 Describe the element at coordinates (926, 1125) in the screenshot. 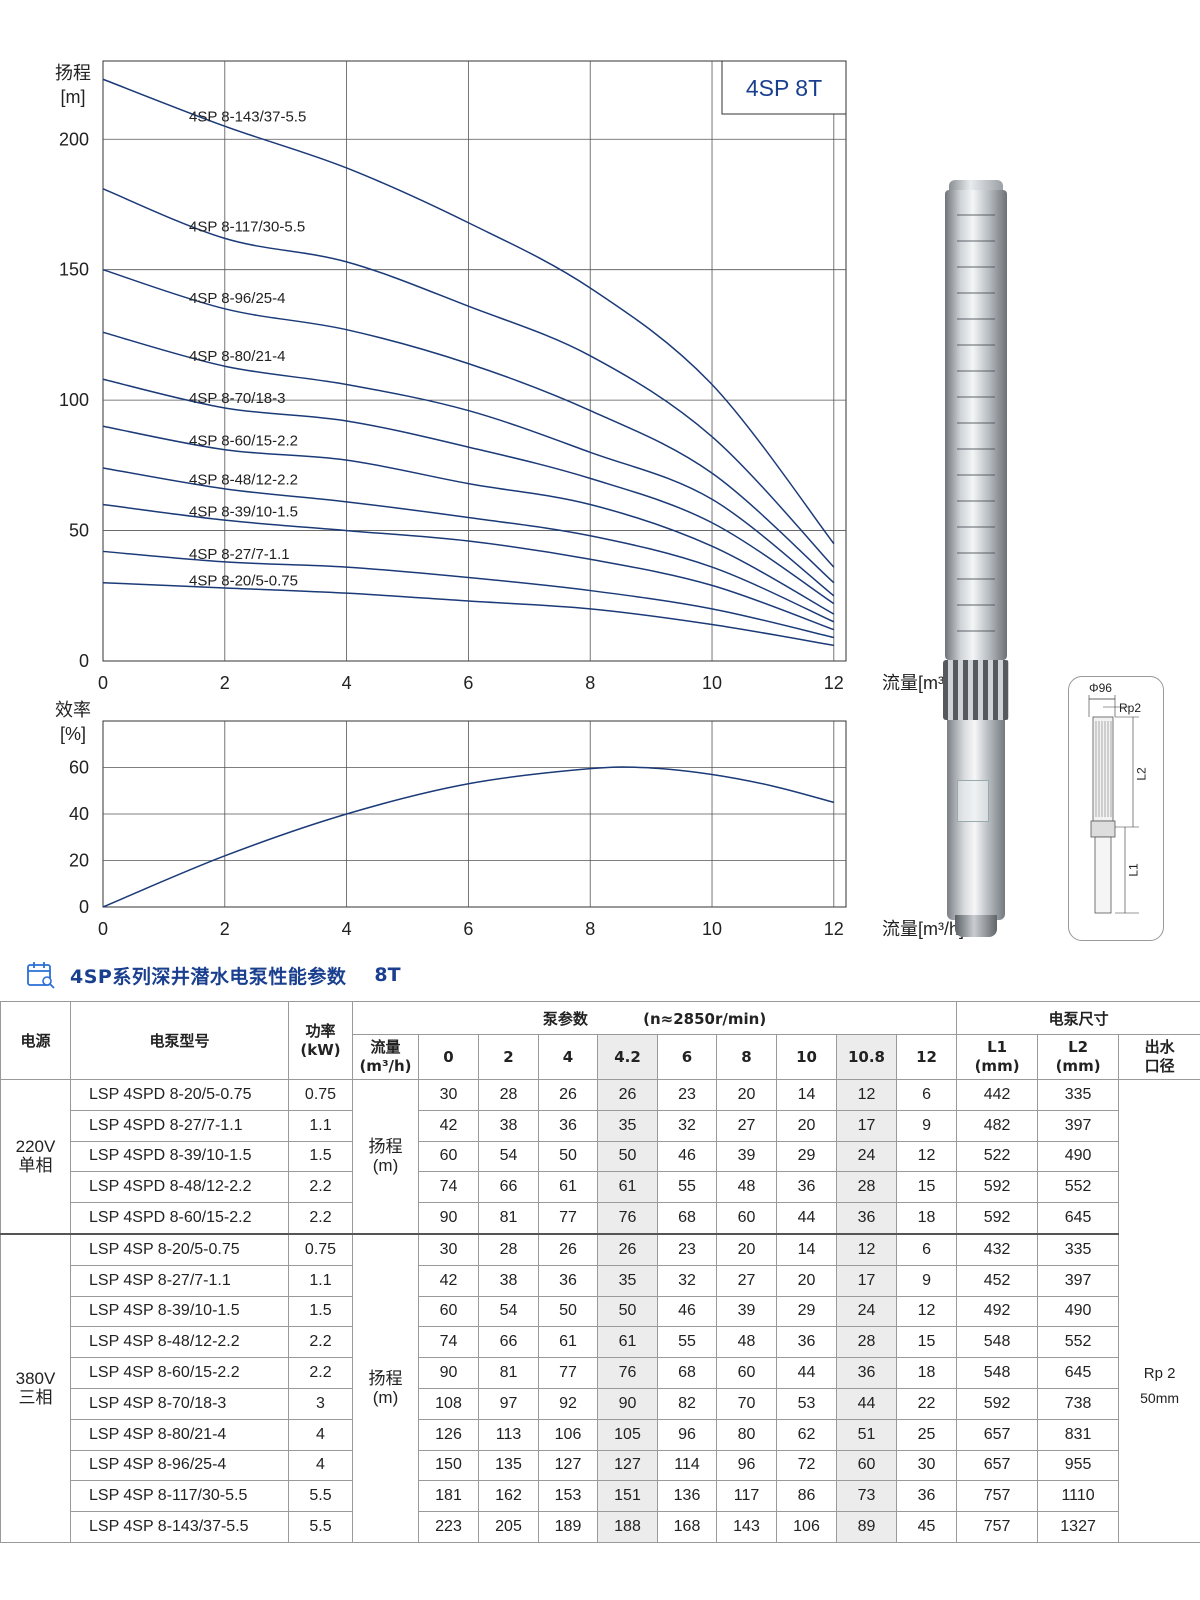

I see `head-value-cell: 9` at that location.